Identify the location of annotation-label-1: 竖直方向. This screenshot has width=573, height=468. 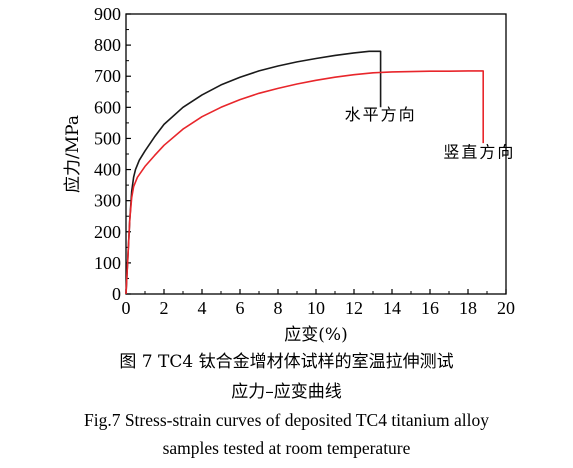
(479, 152).